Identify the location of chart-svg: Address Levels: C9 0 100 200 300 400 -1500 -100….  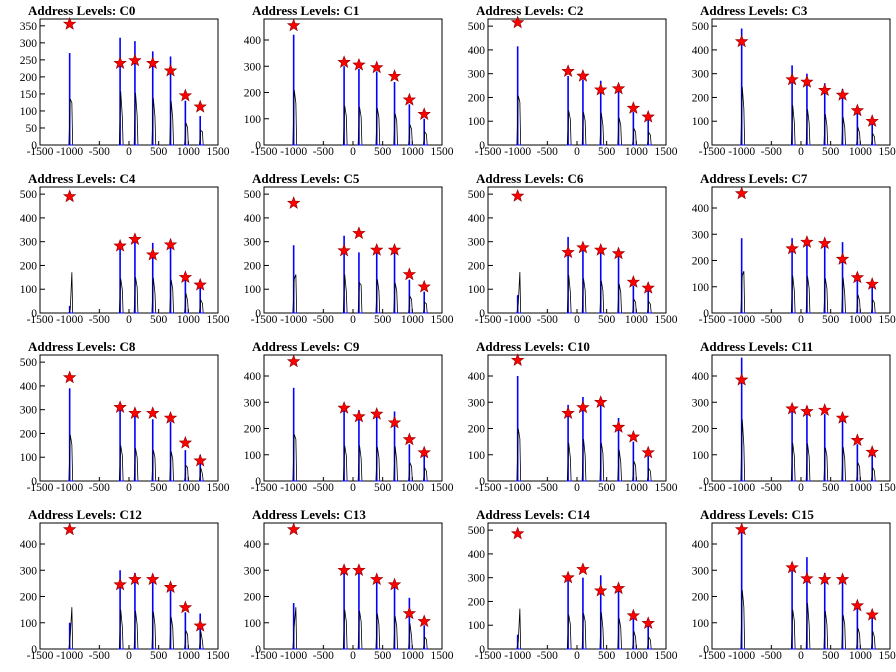
(349, 416).